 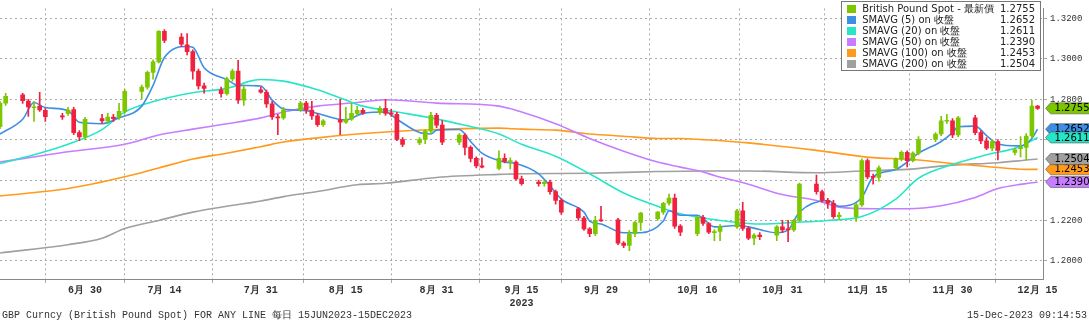 What do you see at coordinates (1071, 159) in the screenshot?
I see `text: 1.2504` at bounding box center [1071, 159].